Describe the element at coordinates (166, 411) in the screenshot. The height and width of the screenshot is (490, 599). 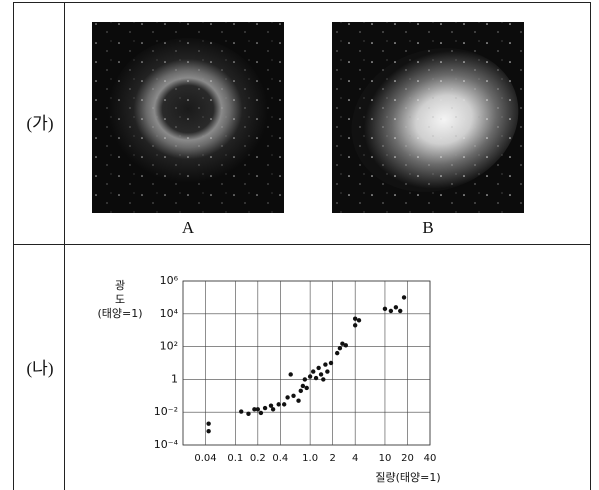
I see `y-tick-label: 10⁻²` at that location.